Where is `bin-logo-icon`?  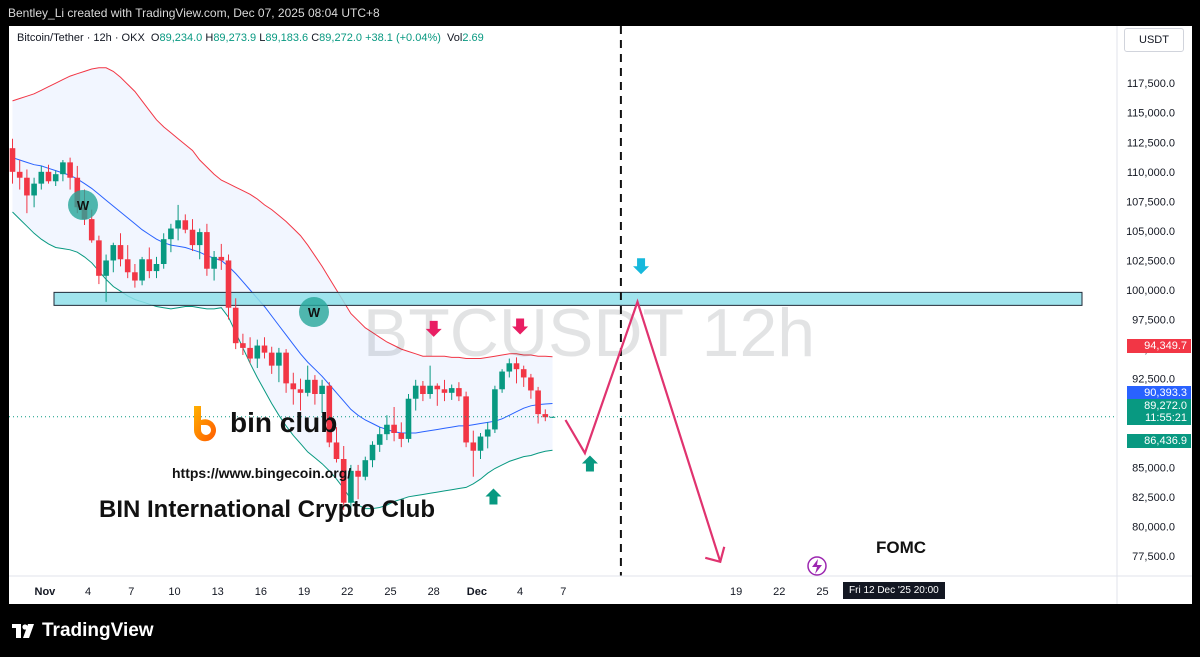
bin-logo-icon is located at coordinates (204, 424).